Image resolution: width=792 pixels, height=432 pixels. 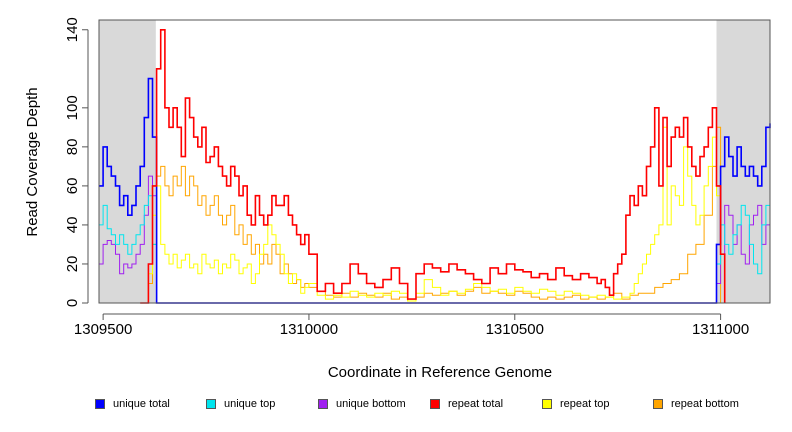 I want to click on legend-item-unique-total: unique total, so click(x=132, y=404).